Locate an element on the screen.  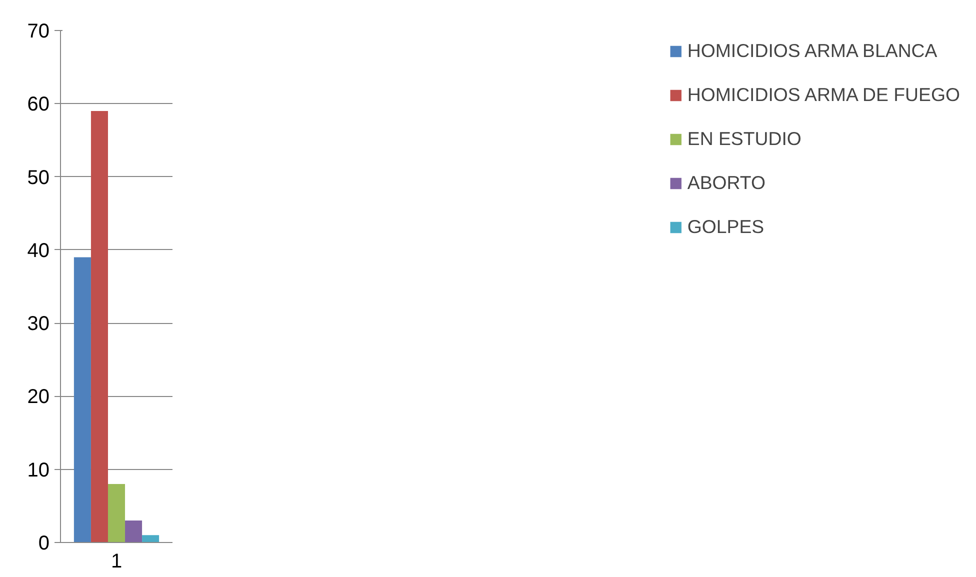
y-tick-label: 50 is located at coordinates (38, 177).